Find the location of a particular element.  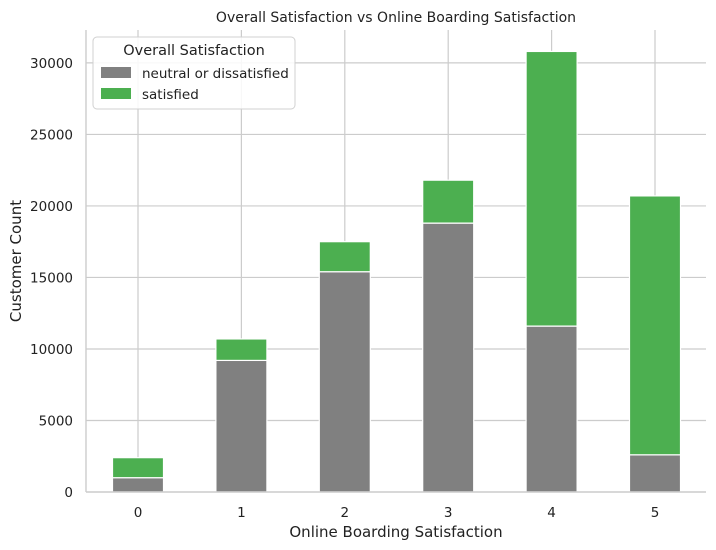

y-tick-label: 25000 is located at coordinates (51, 135).